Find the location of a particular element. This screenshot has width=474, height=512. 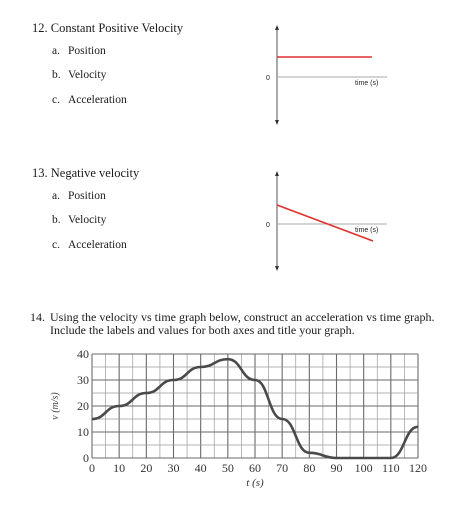

q13-item-b: b. Velocity is located at coordinates (79, 220).